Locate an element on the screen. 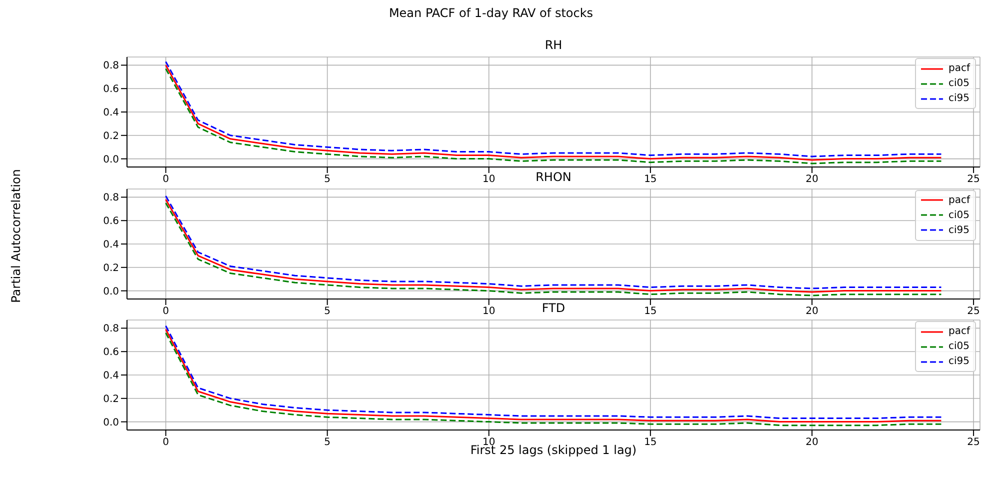 The width and height of the screenshot is (982, 482). text: Mean PACF of 1-day RAV of stocks is located at coordinates (491, 13).